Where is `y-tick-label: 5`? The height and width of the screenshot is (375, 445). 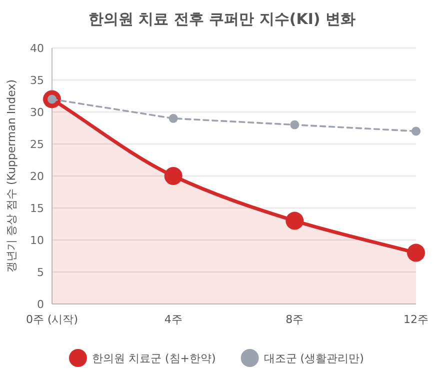
y-tick-label: 5 is located at coordinates (40, 272).